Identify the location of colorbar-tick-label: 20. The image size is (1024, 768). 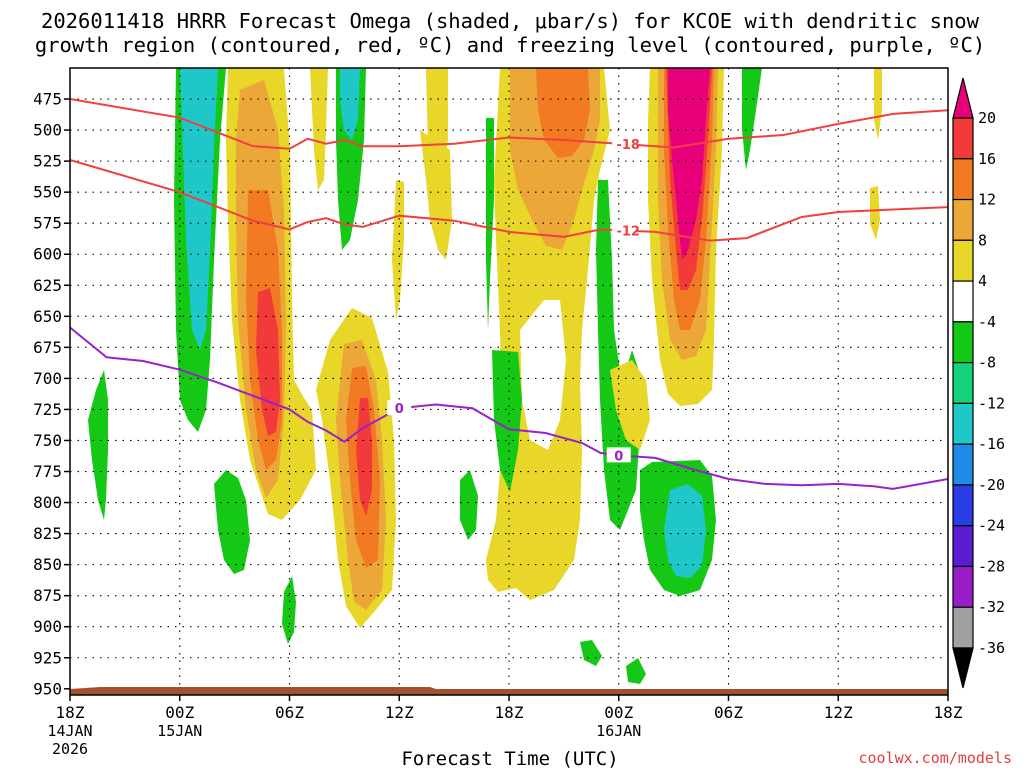
(987, 118).